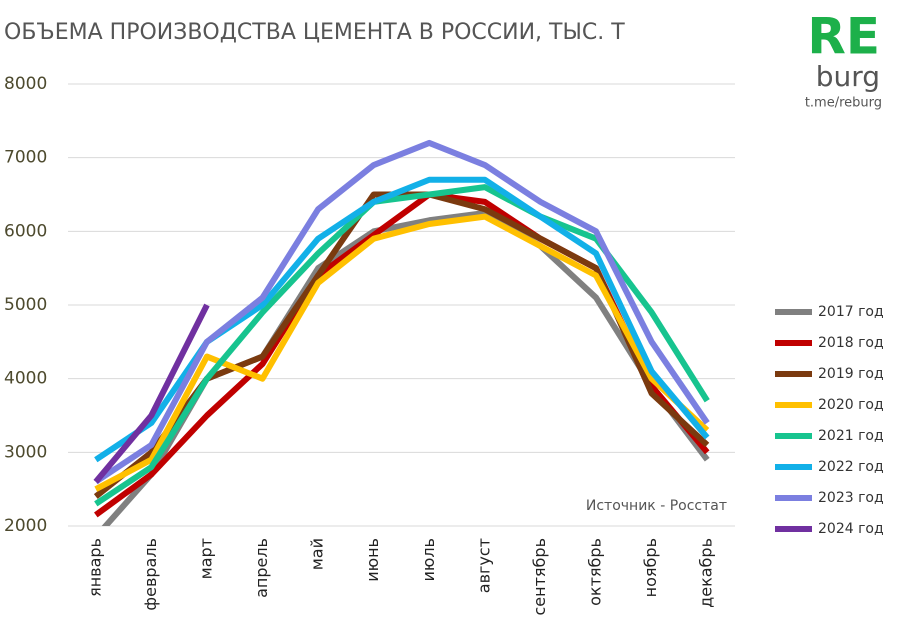 The width and height of the screenshot is (902, 637). Describe the element at coordinates (483, 565) in the screenshot. I see `x-tick-label: август` at that location.